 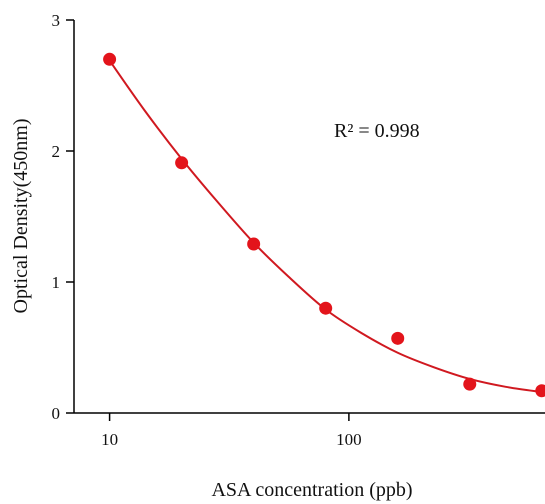 I want to click on y-tick-label: 0, so click(x=56, y=413).